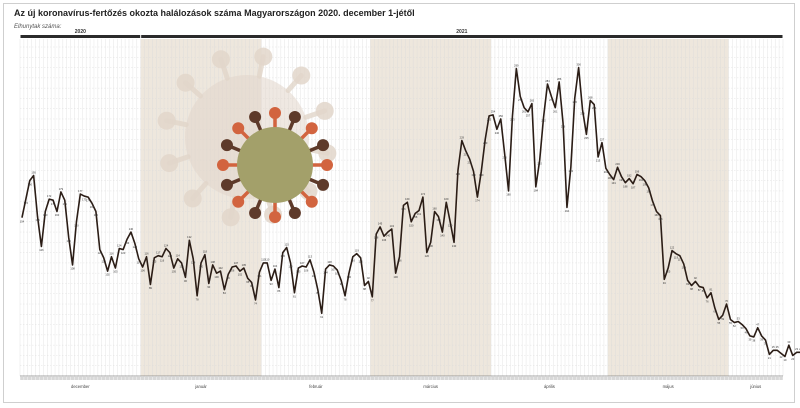 This screenshot has height=408, width=800. I want to click on year-label: 2021, so click(461, 32).